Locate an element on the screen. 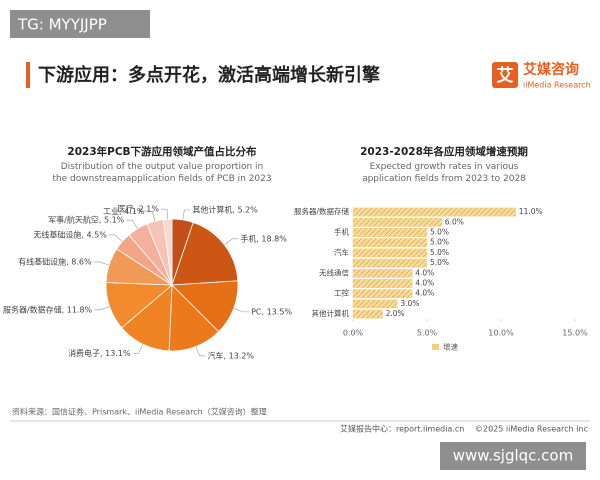  y-tick-label: 无线通信 is located at coordinates (334, 272).